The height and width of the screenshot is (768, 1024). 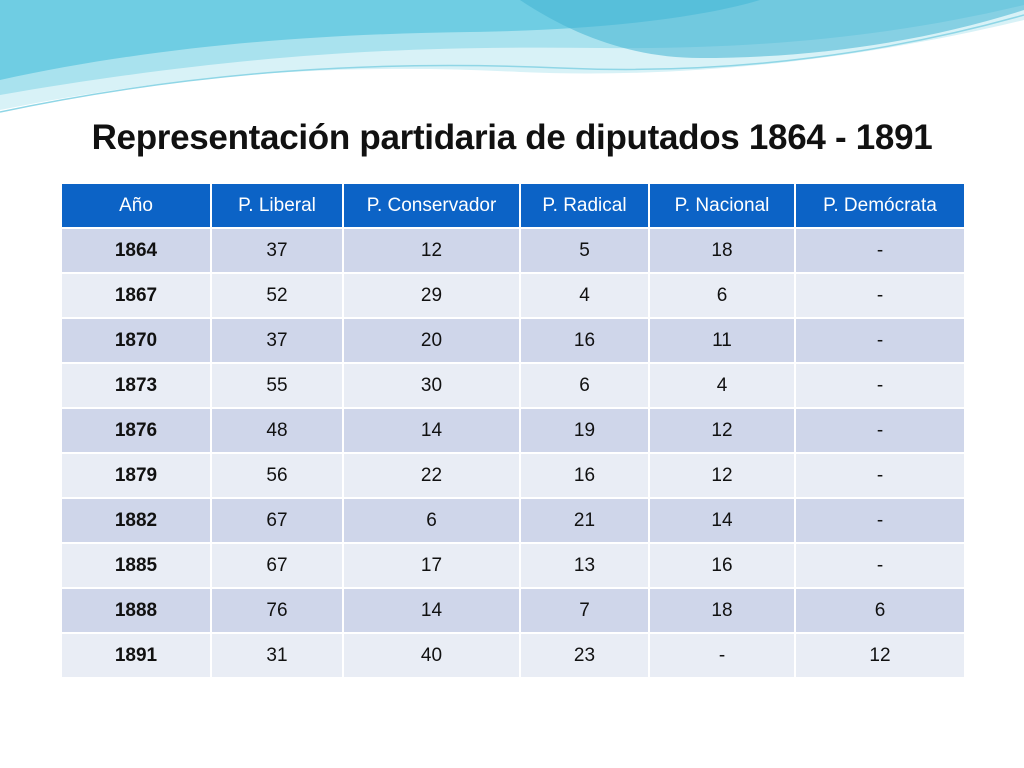 What do you see at coordinates (136, 340) in the screenshot?
I see `cell-year: 1870` at bounding box center [136, 340].